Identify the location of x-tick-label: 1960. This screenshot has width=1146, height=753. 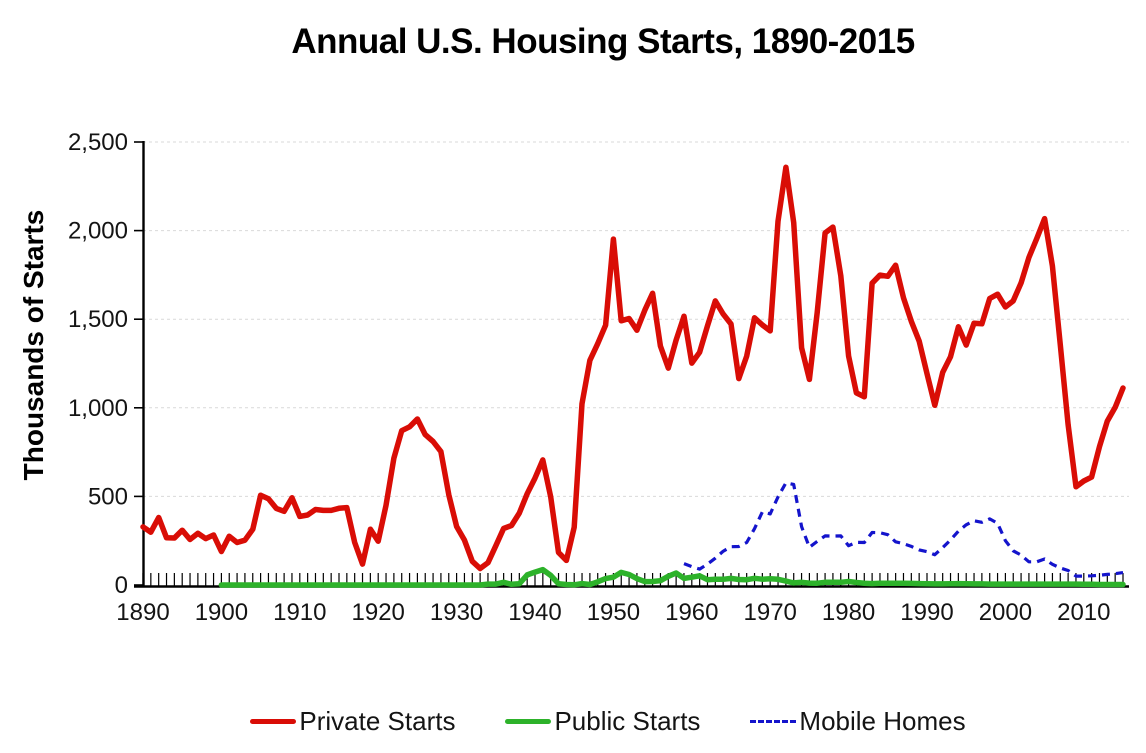
(691, 612).